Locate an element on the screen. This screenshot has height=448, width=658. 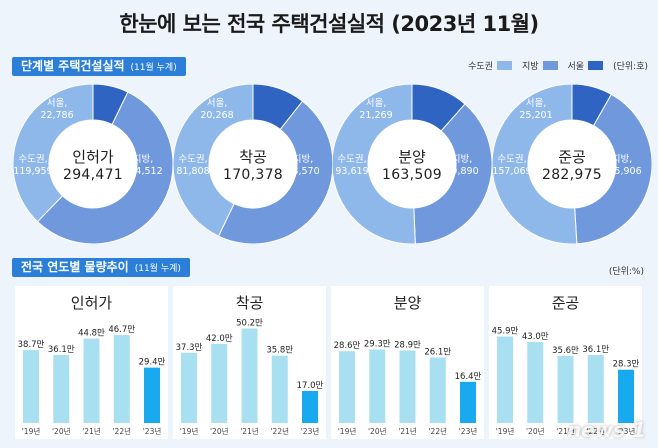
donut-slice-label-0-0: 서울, 22,786 is located at coordinates (57, 110).